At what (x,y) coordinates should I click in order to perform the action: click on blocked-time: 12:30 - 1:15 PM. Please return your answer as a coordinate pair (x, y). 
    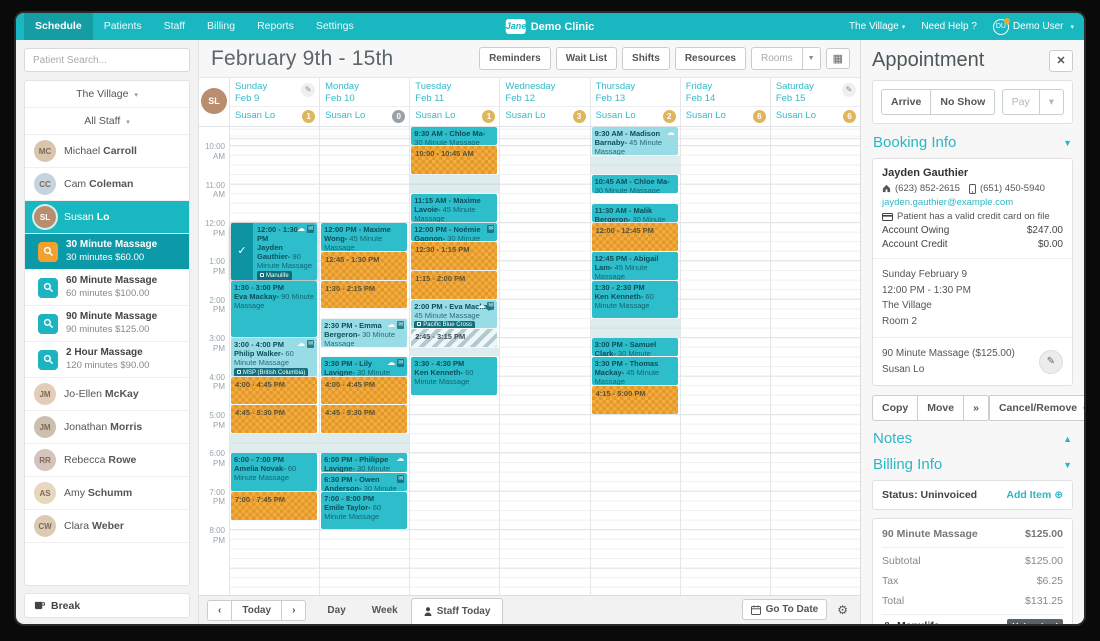
    Looking at the image, I should click on (454, 256).